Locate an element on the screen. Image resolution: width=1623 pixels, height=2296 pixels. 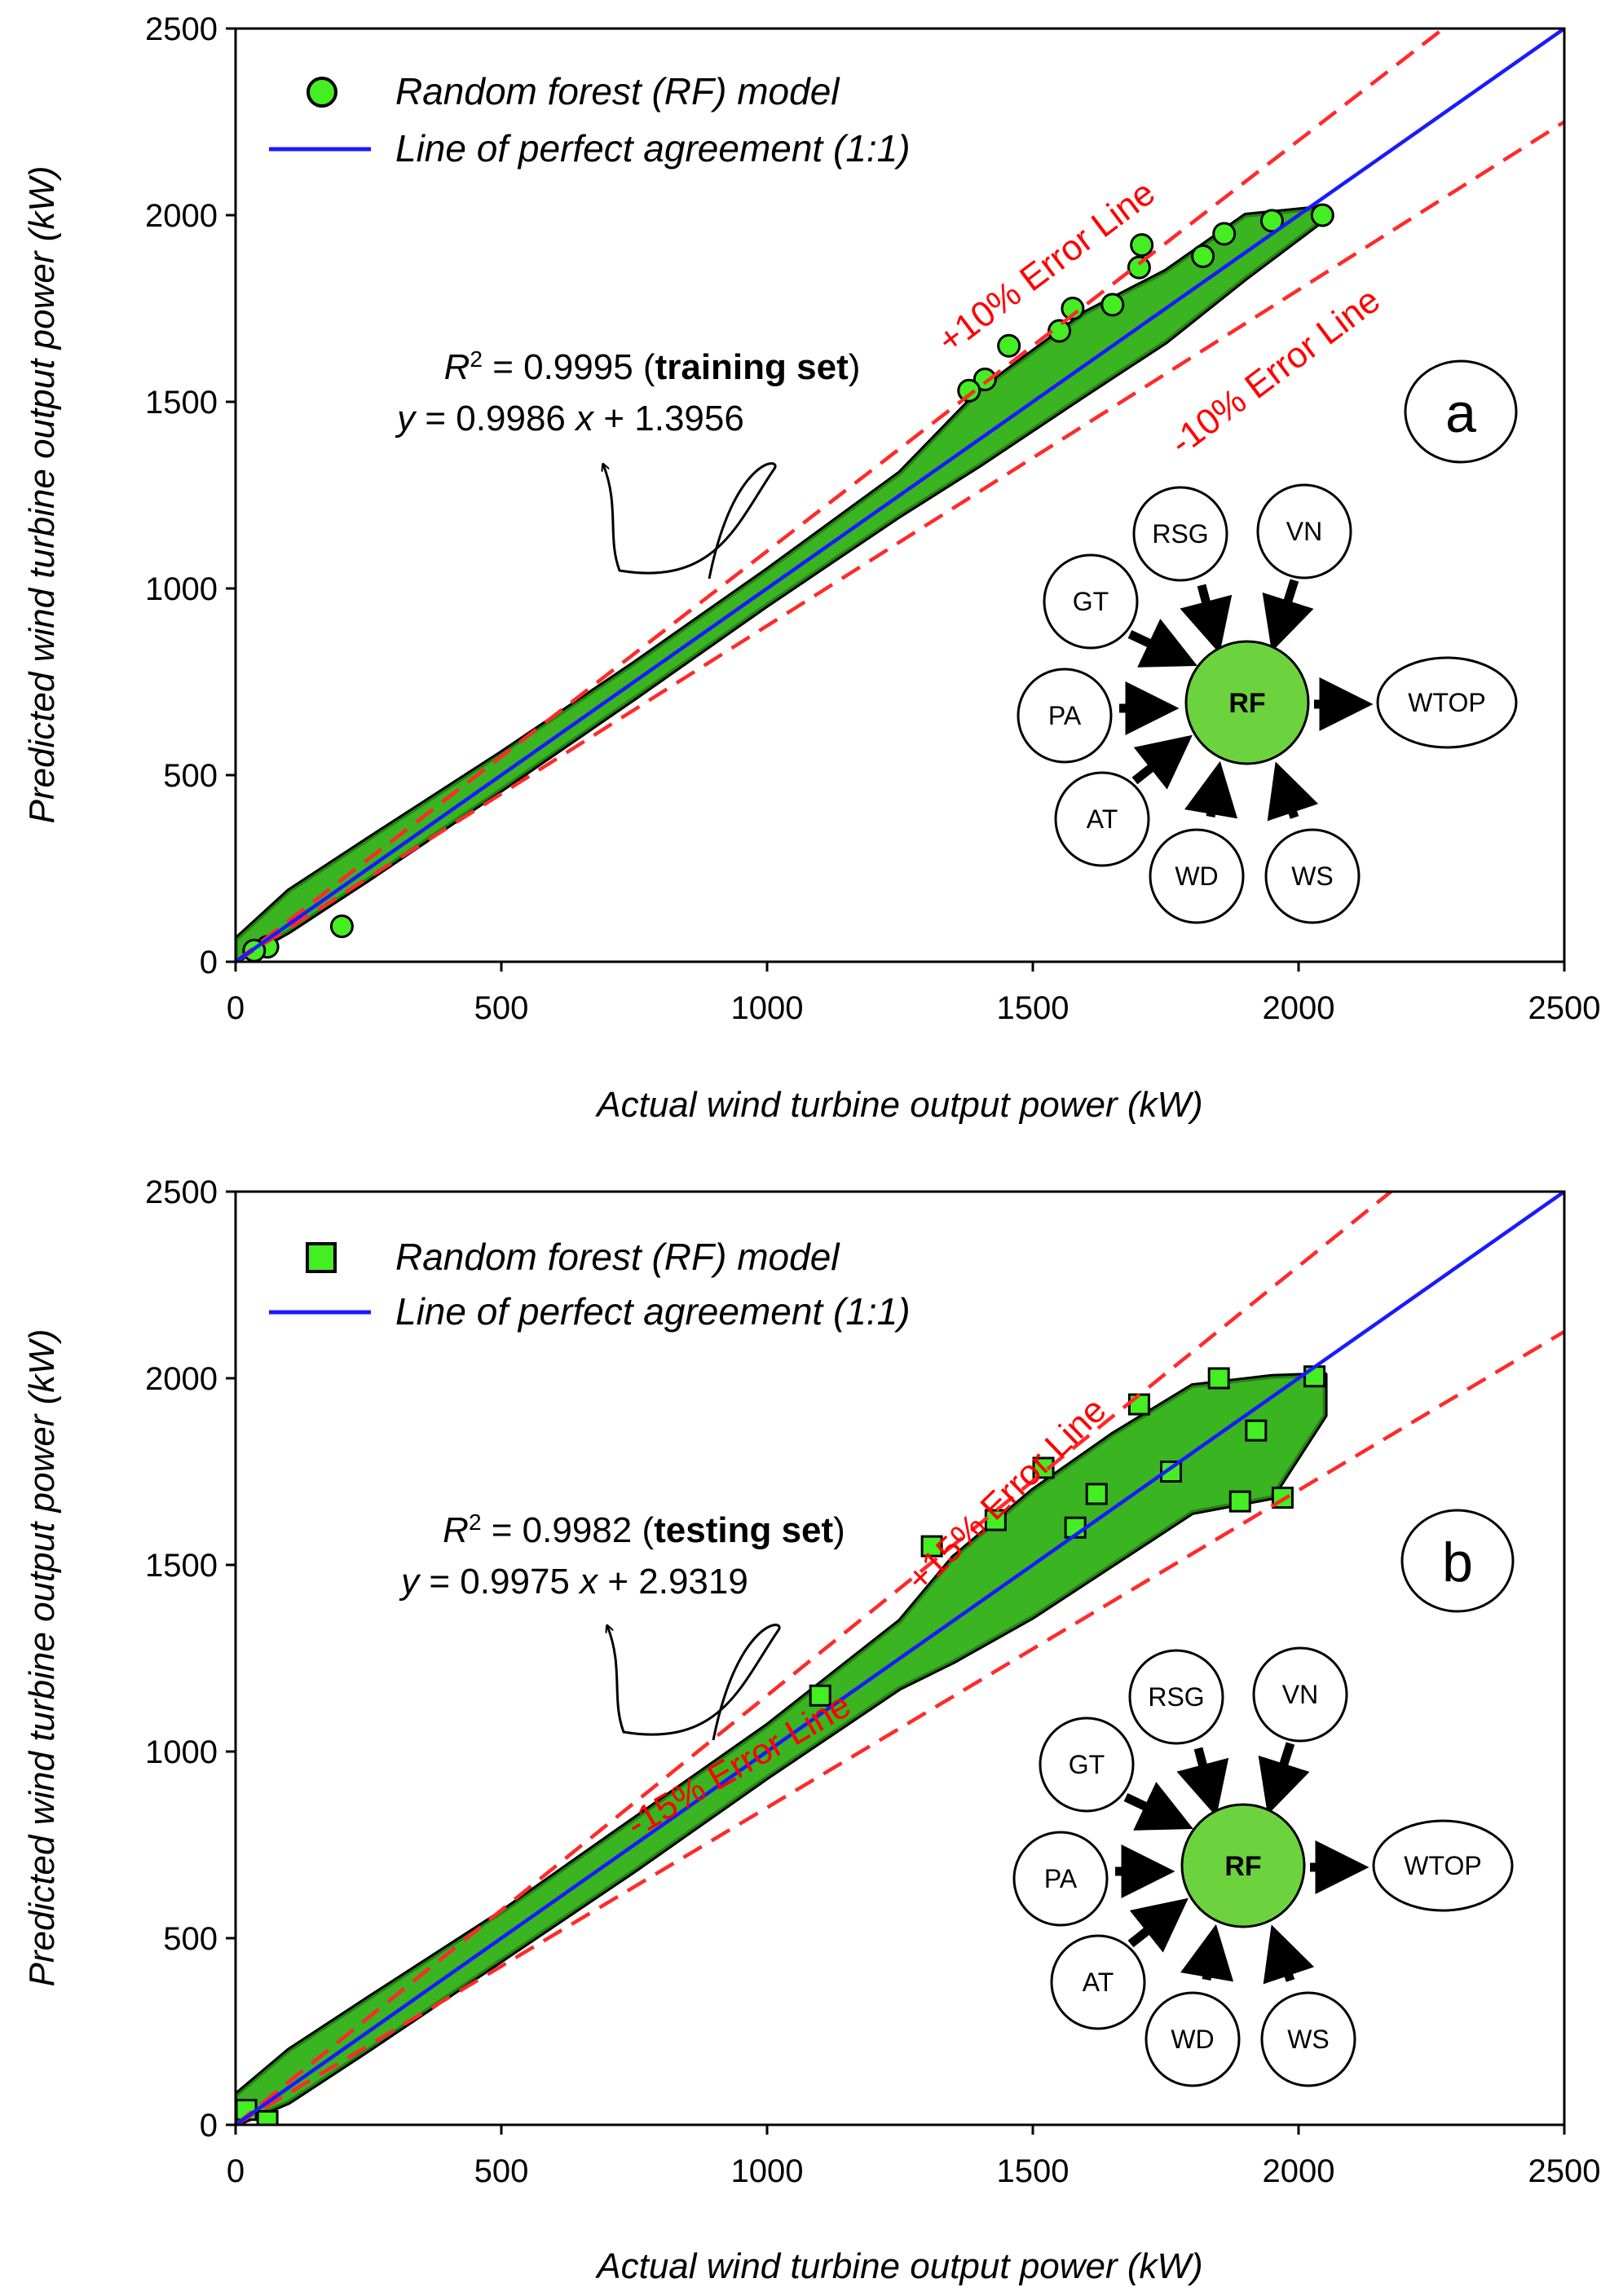
diagram-node-vn-b: VN is located at coordinates (1300, 1694).